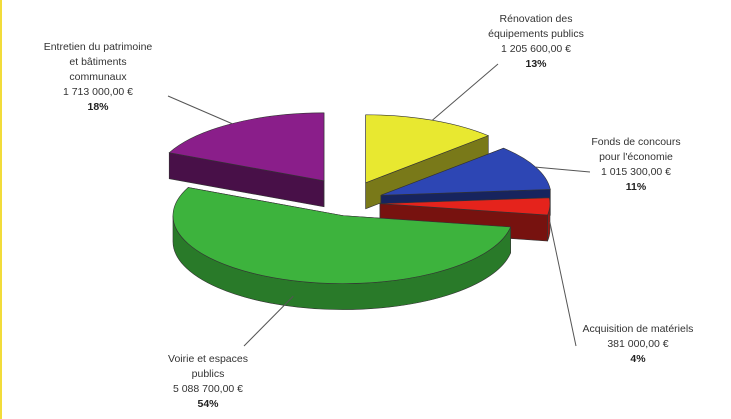 Image resolution: width=731 pixels, height=419 pixels. I want to click on slice-amount: 381 000,00 €, so click(637, 344).